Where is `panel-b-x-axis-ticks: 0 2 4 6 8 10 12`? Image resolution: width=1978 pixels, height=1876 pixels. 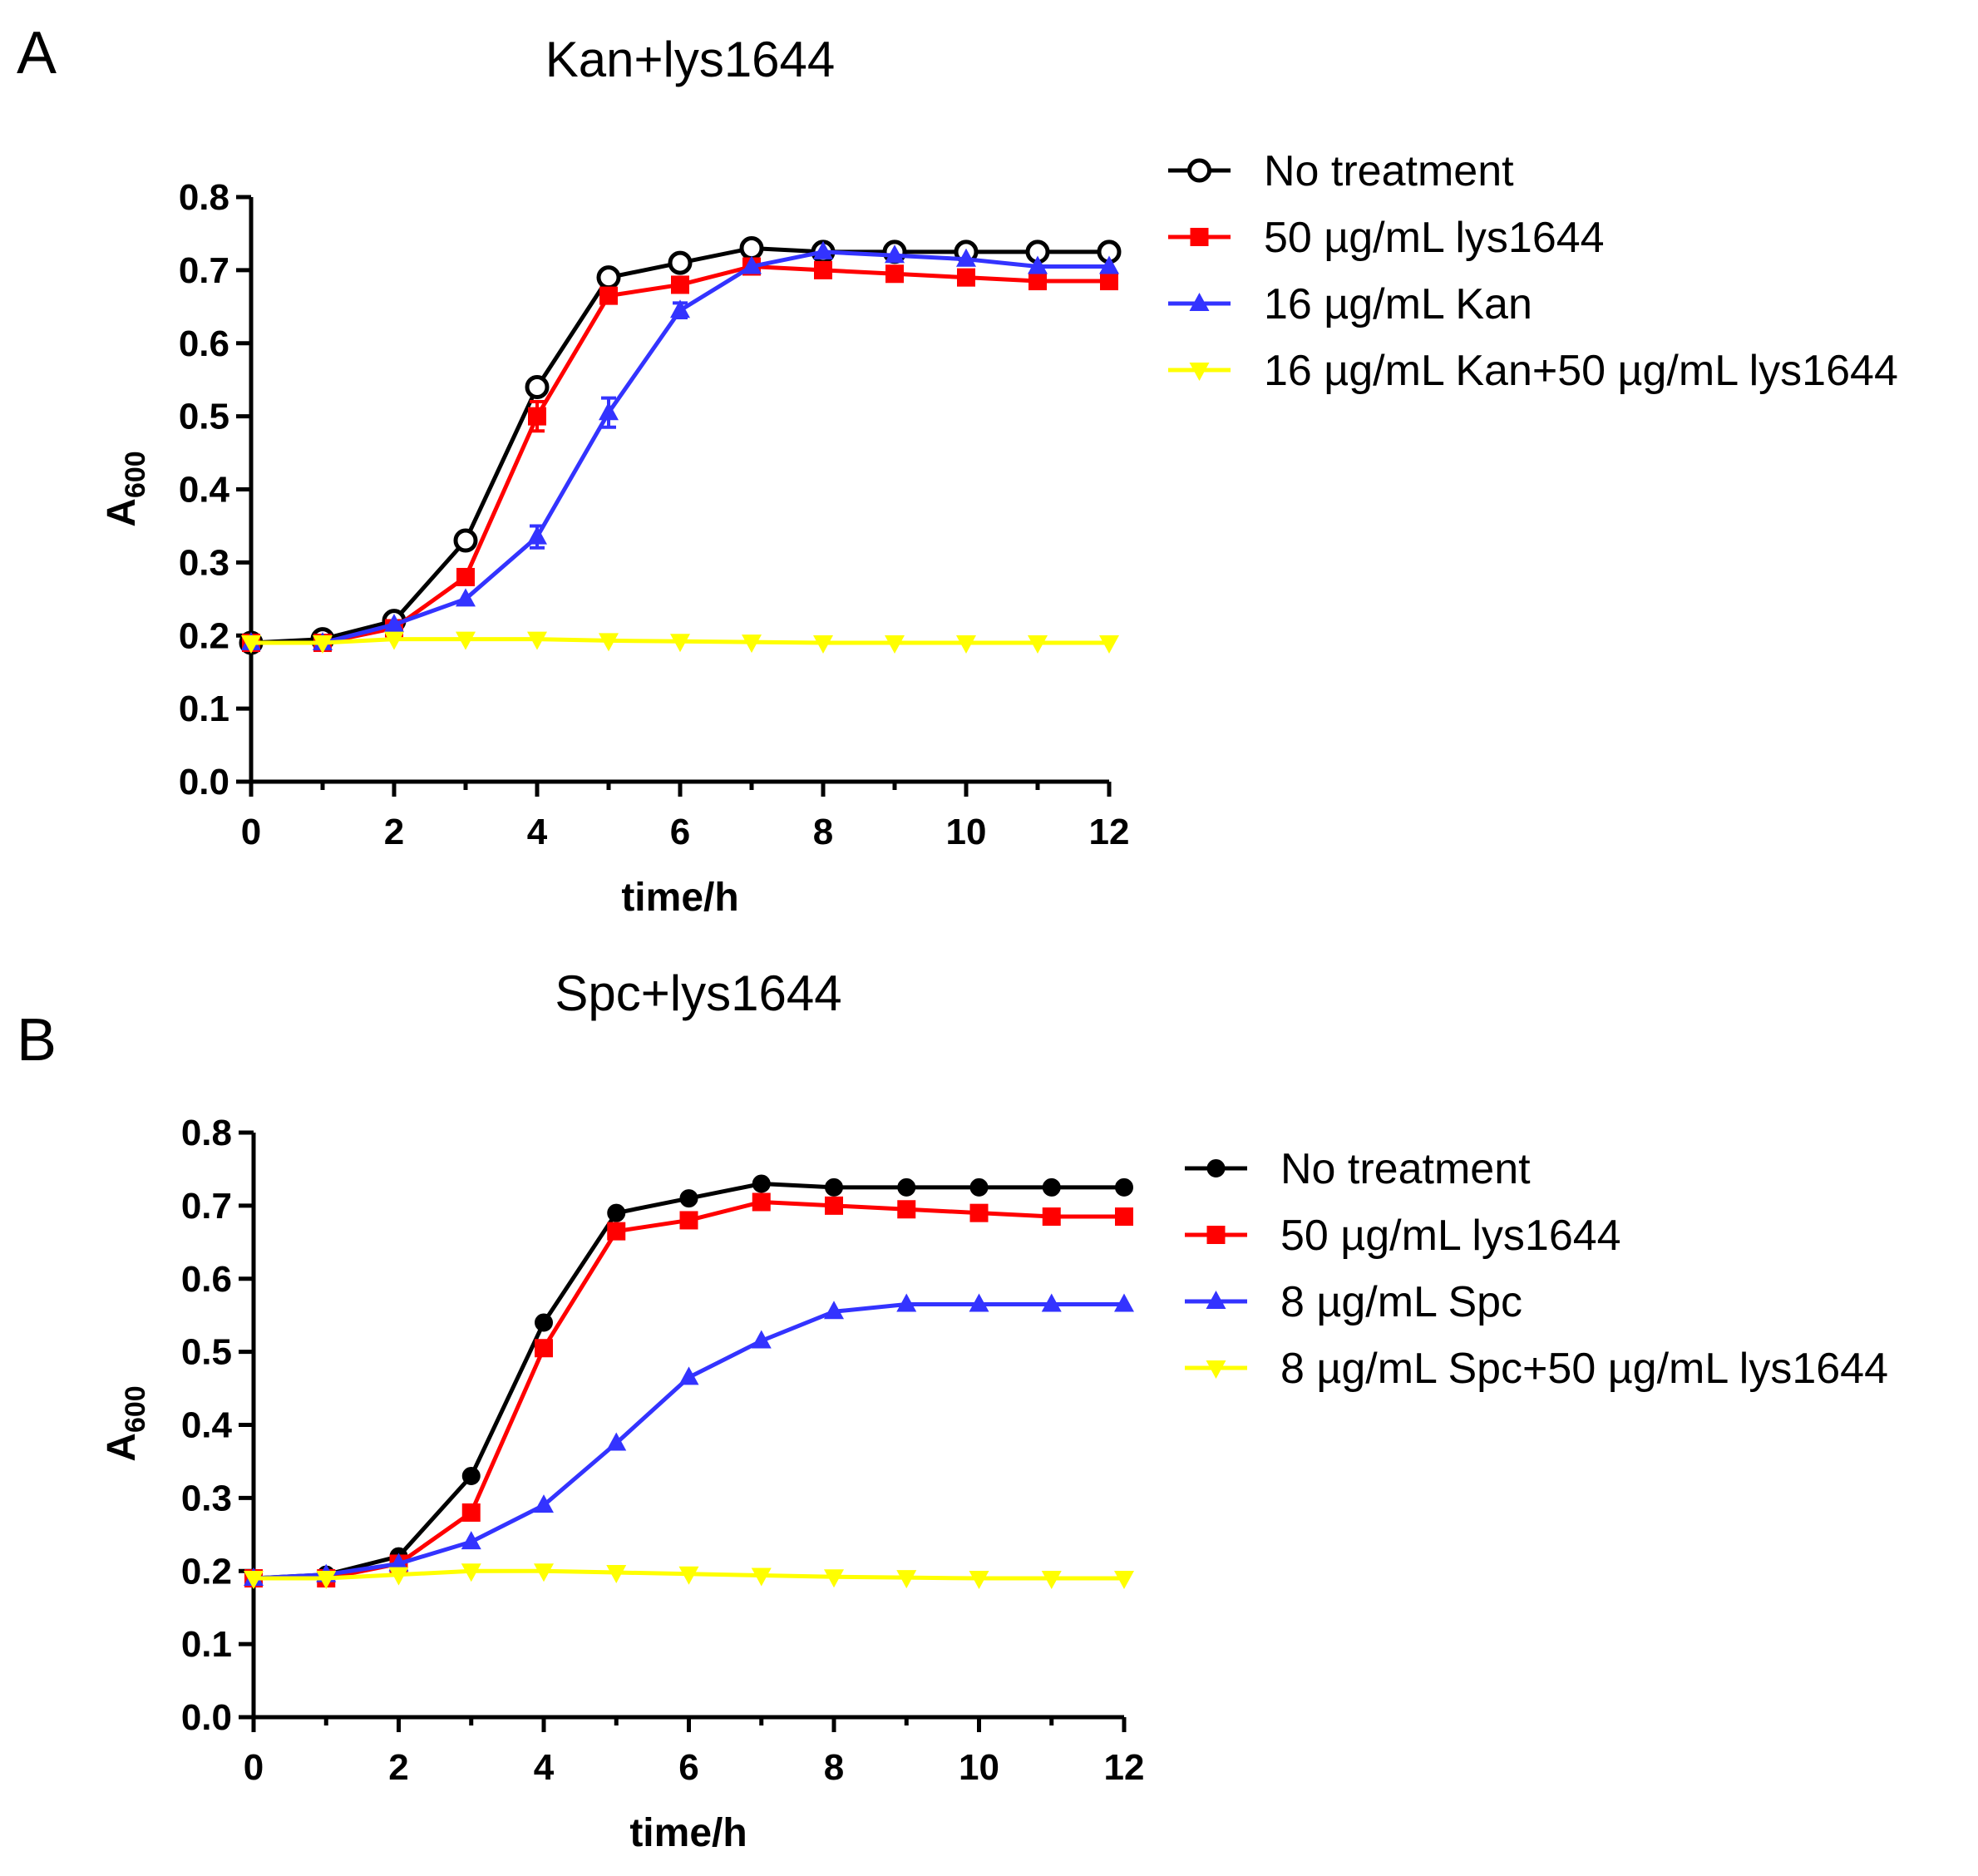 panel-b-x-axis-ticks: 0 2 4 6 8 10 12 is located at coordinates (694, 1752).